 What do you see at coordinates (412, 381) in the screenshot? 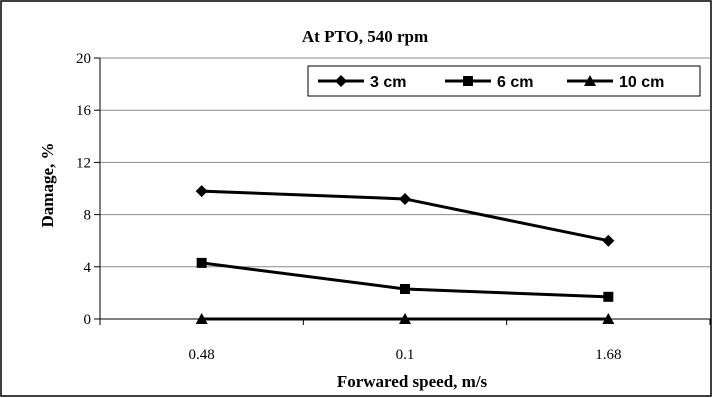
I see `x-axis-label: Forwared speed, m/s` at bounding box center [412, 381].